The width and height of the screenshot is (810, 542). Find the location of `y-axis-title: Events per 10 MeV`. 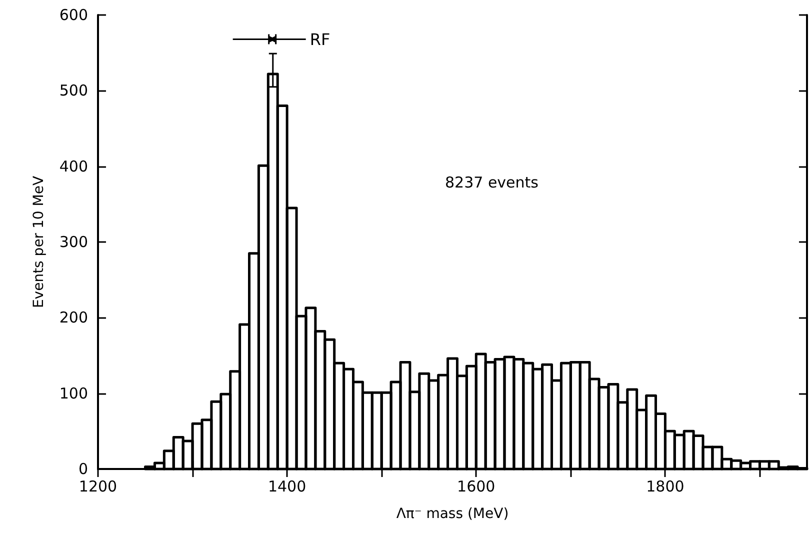

y-axis-title: Events per 10 MeV is located at coordinates (39, 242).